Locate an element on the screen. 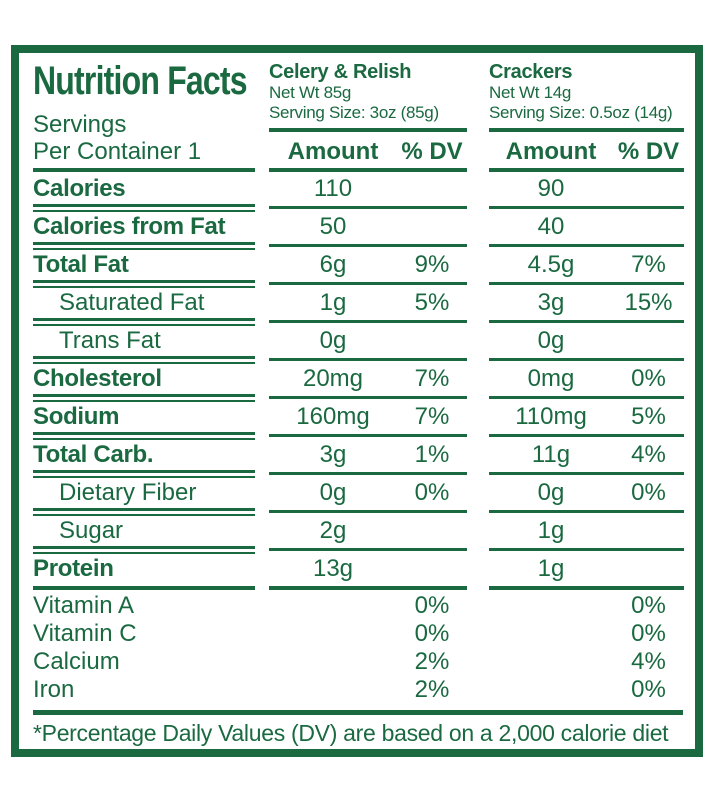 Image resolution: width=714 pixels, height=800 pixels. amount-1: 3g is located at coordinates (333, 454).